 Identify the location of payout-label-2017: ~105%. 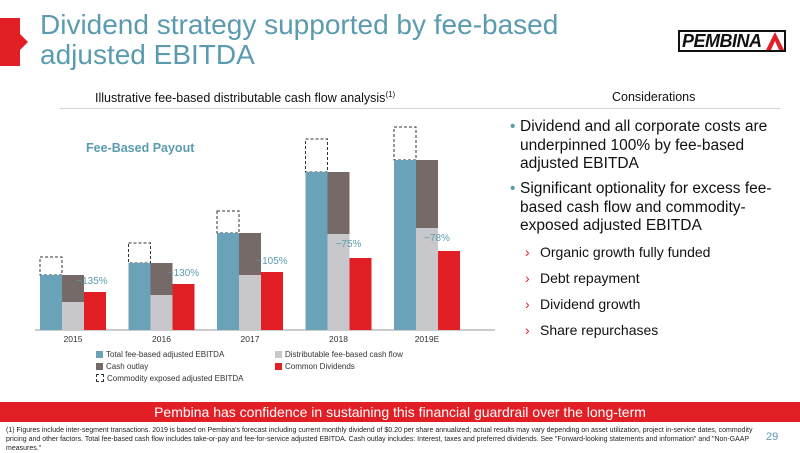
(272, 261).